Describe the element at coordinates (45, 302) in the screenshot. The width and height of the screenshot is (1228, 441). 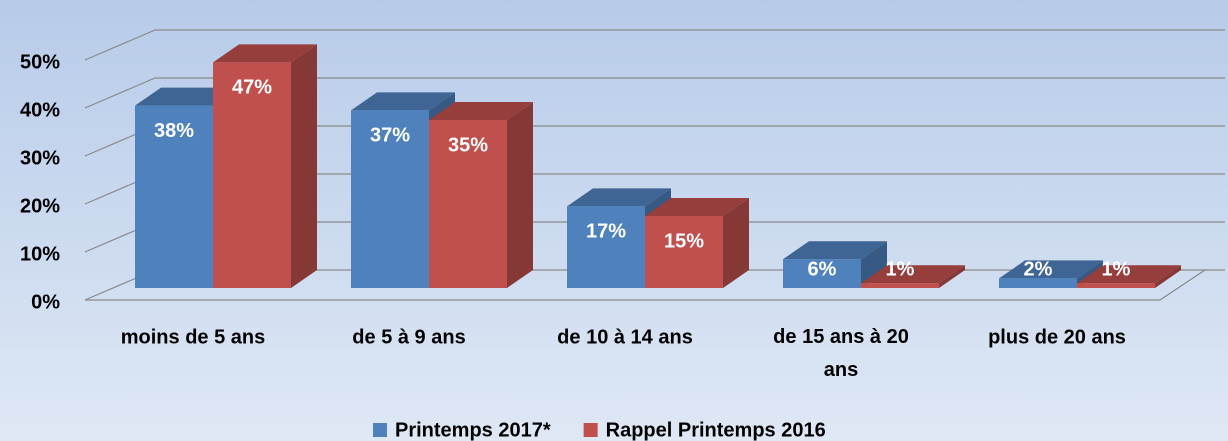
I see `y-tick-label: 0%` at that location.